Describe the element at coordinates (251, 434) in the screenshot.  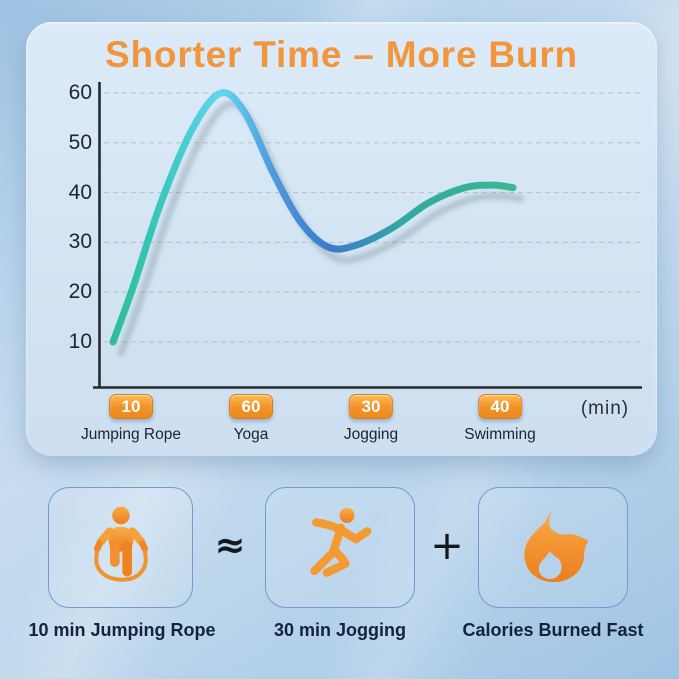
I see `category-label: Yoga` at that location.